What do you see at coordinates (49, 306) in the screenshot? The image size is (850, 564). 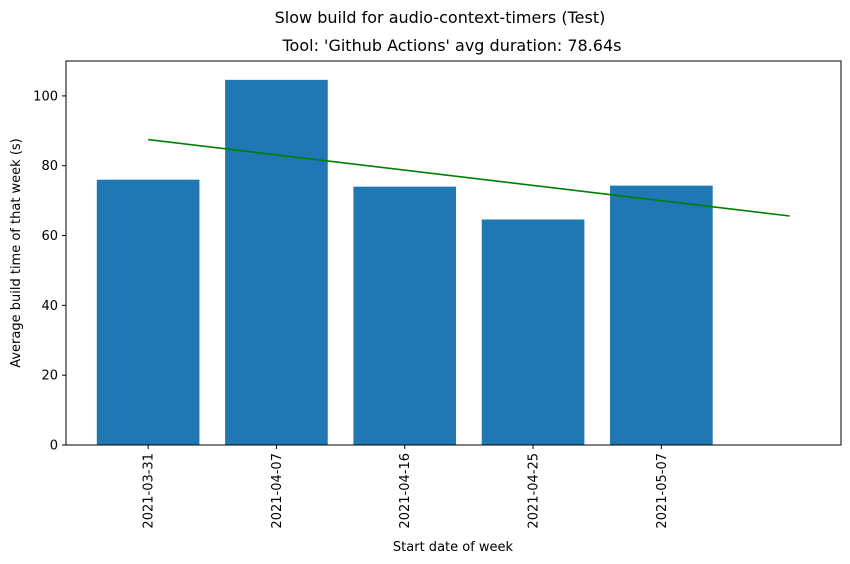 I see `y-tick-label: 40` at bounding box center [49, 306].